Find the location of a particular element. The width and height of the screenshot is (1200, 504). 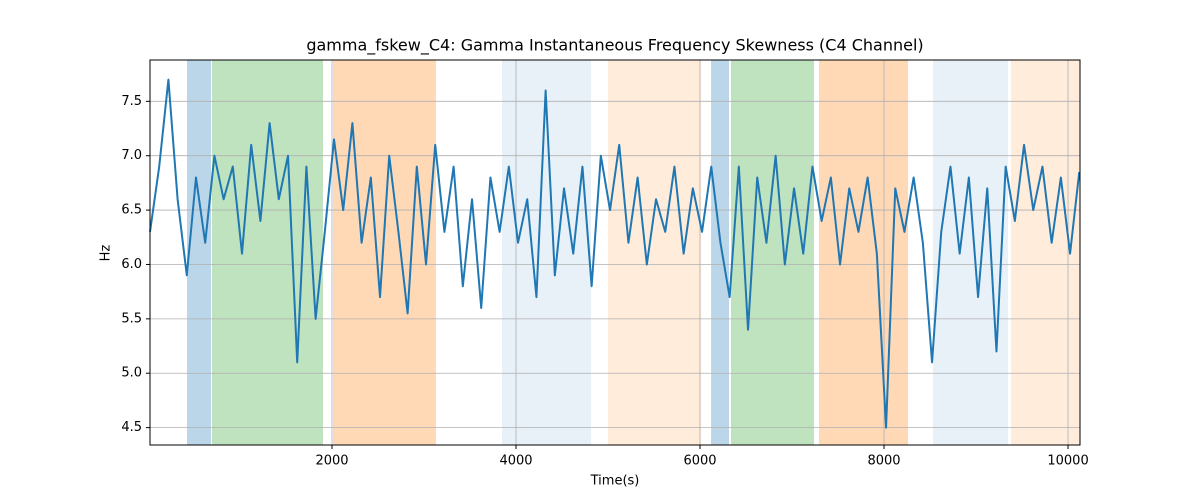

y-tick-label: 6.5 is located at coordinates (131, 210).